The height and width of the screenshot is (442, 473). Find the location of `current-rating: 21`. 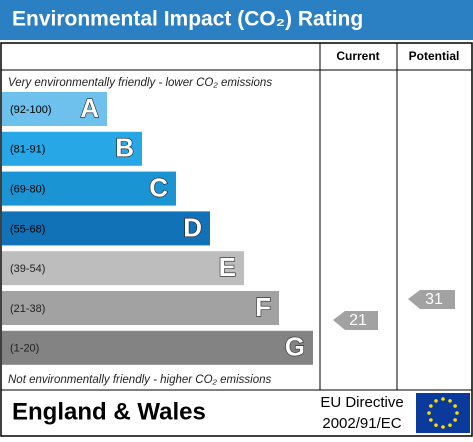

current-rating: 21 is located at coordinates (358, 320).